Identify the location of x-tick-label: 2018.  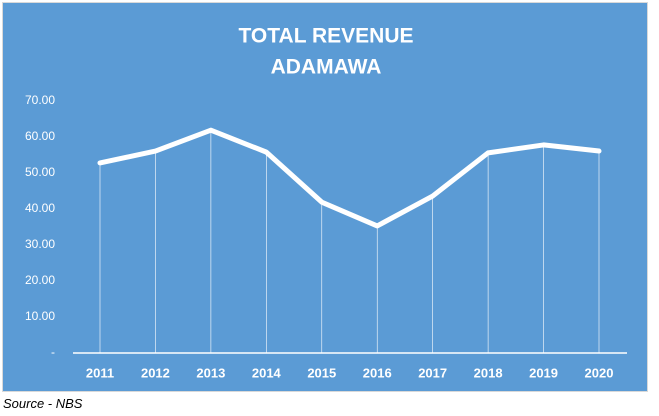
(488, 372).